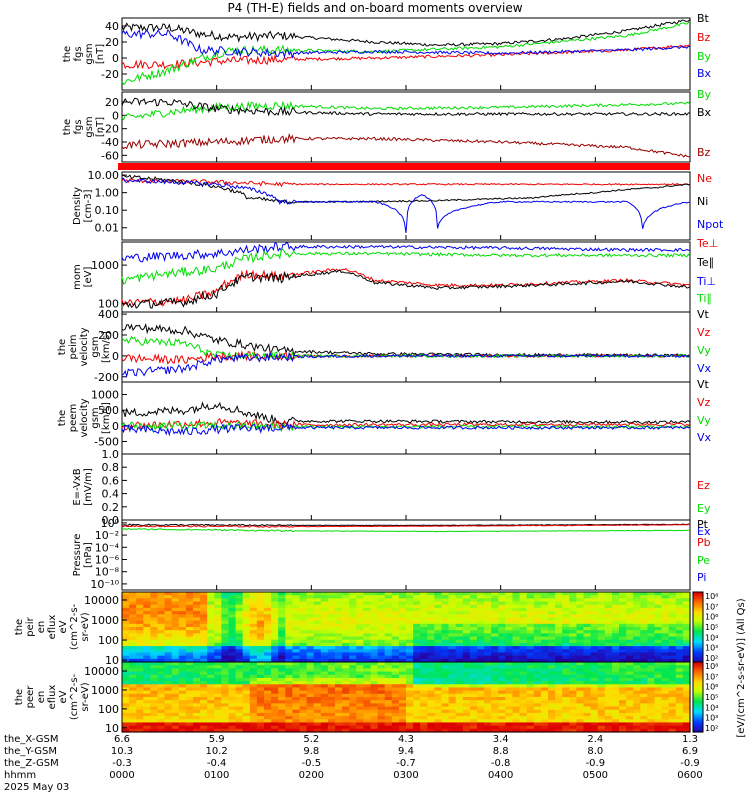 The image size is (750, 800). Describe the element at coordinates (711, 687) in the screenshot. I see `colorbar-tick-label: 10⁶` at that location.